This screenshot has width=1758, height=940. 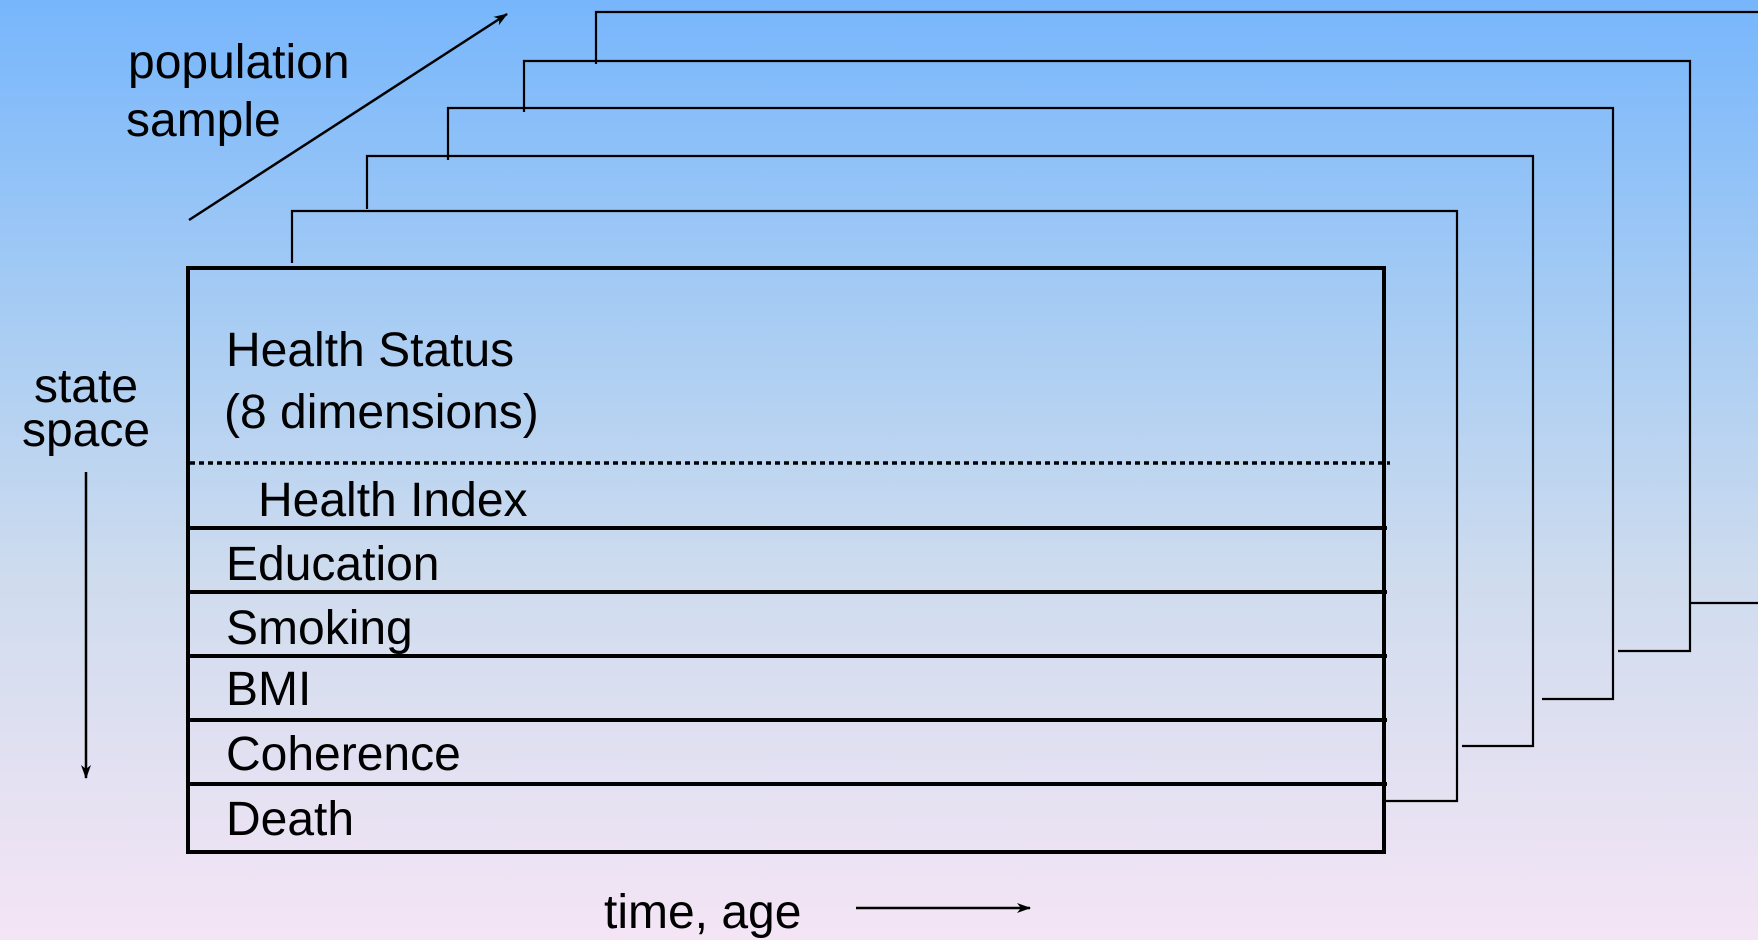 I want to click on population-sample-axis: population sample, so click(x=317, y=117).